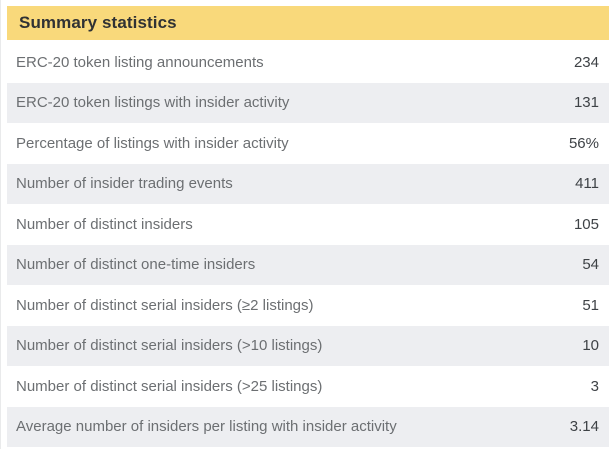  I want to click on row-value: 234, so click(586, 62).